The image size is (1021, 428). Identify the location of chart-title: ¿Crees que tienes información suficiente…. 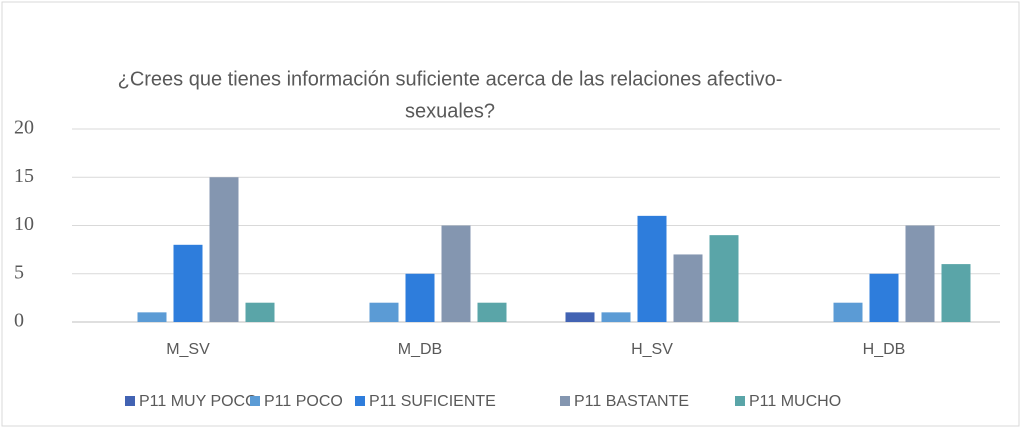
(450, 79).